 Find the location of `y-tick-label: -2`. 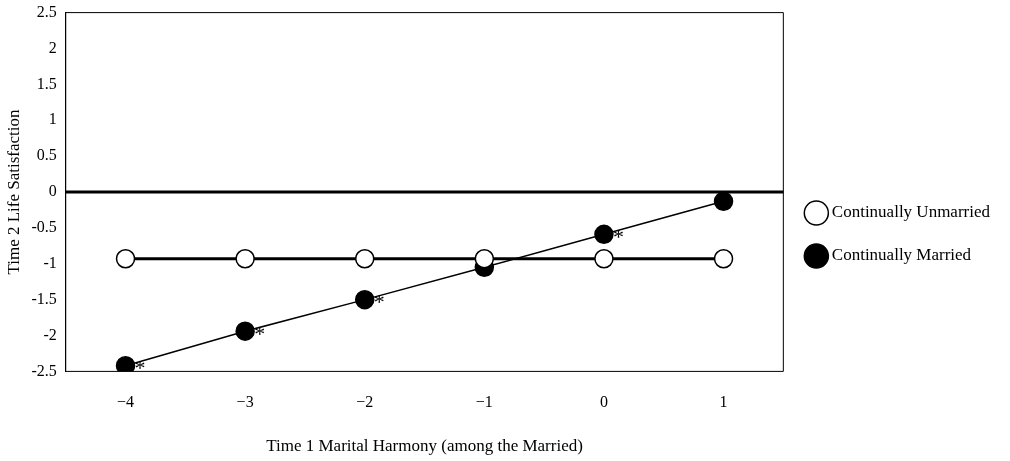

y-tick-label: -2 is located at coordinates (50, 334).